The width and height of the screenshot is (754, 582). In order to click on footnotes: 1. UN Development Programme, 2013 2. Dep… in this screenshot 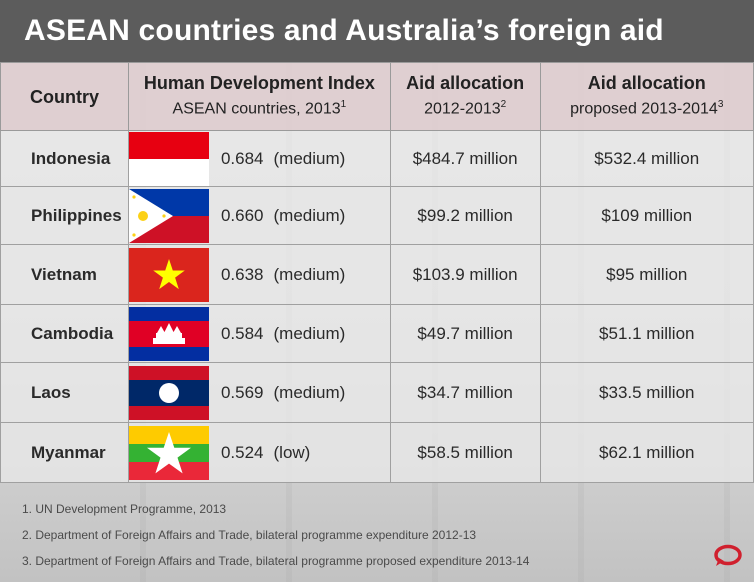, I will do `click(275, 535)`.